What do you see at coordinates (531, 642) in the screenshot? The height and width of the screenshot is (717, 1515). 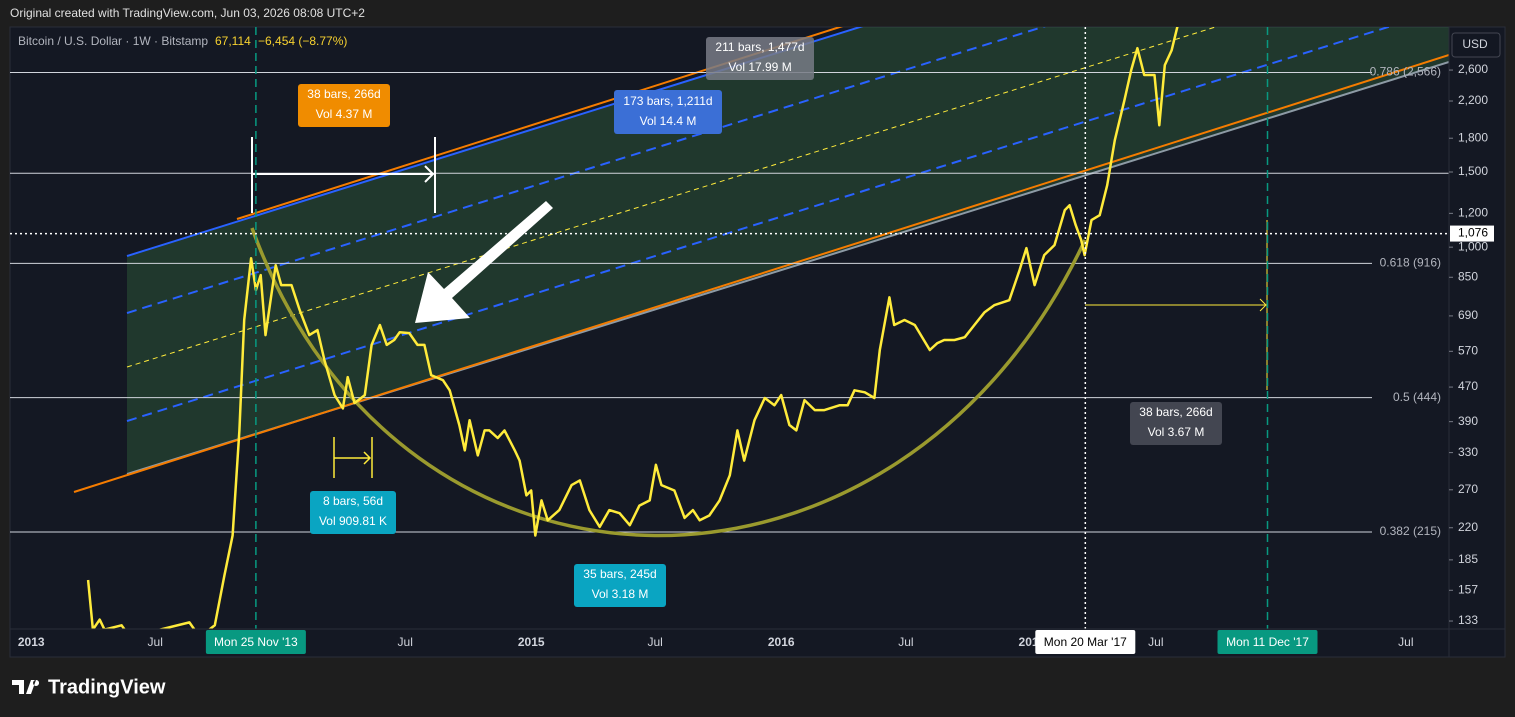 I see `x-tick-label: 2015` at bounding box center [531, 642].